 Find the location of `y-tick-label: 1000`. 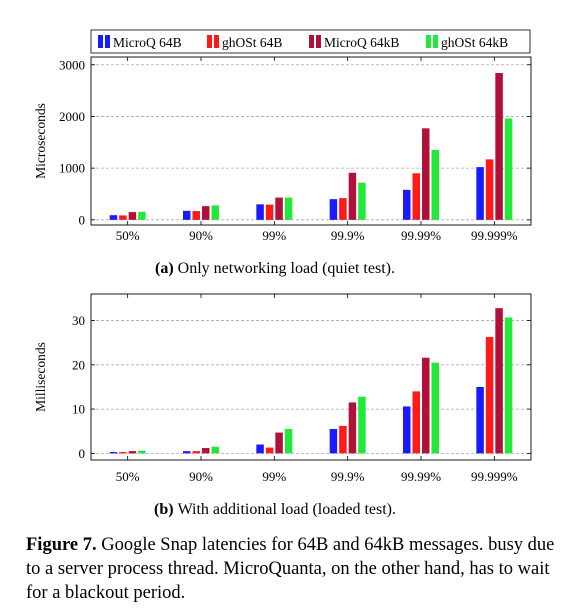

y-tick-label: 1000 is located at coordinates (72, 168).